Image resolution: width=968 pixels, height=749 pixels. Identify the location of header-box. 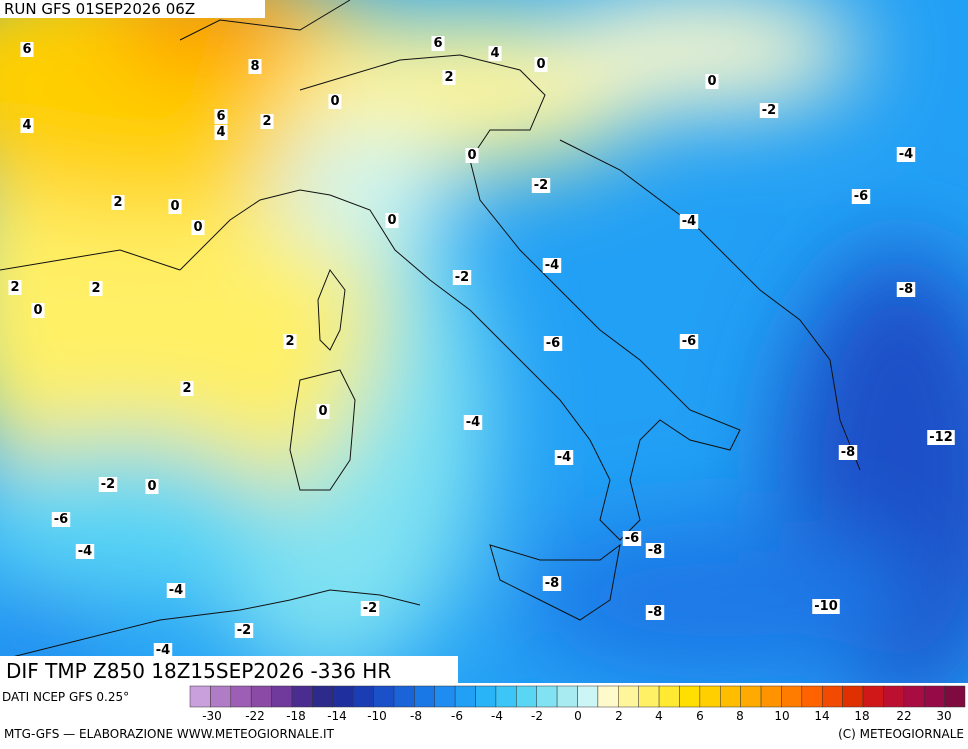
(132, 9).